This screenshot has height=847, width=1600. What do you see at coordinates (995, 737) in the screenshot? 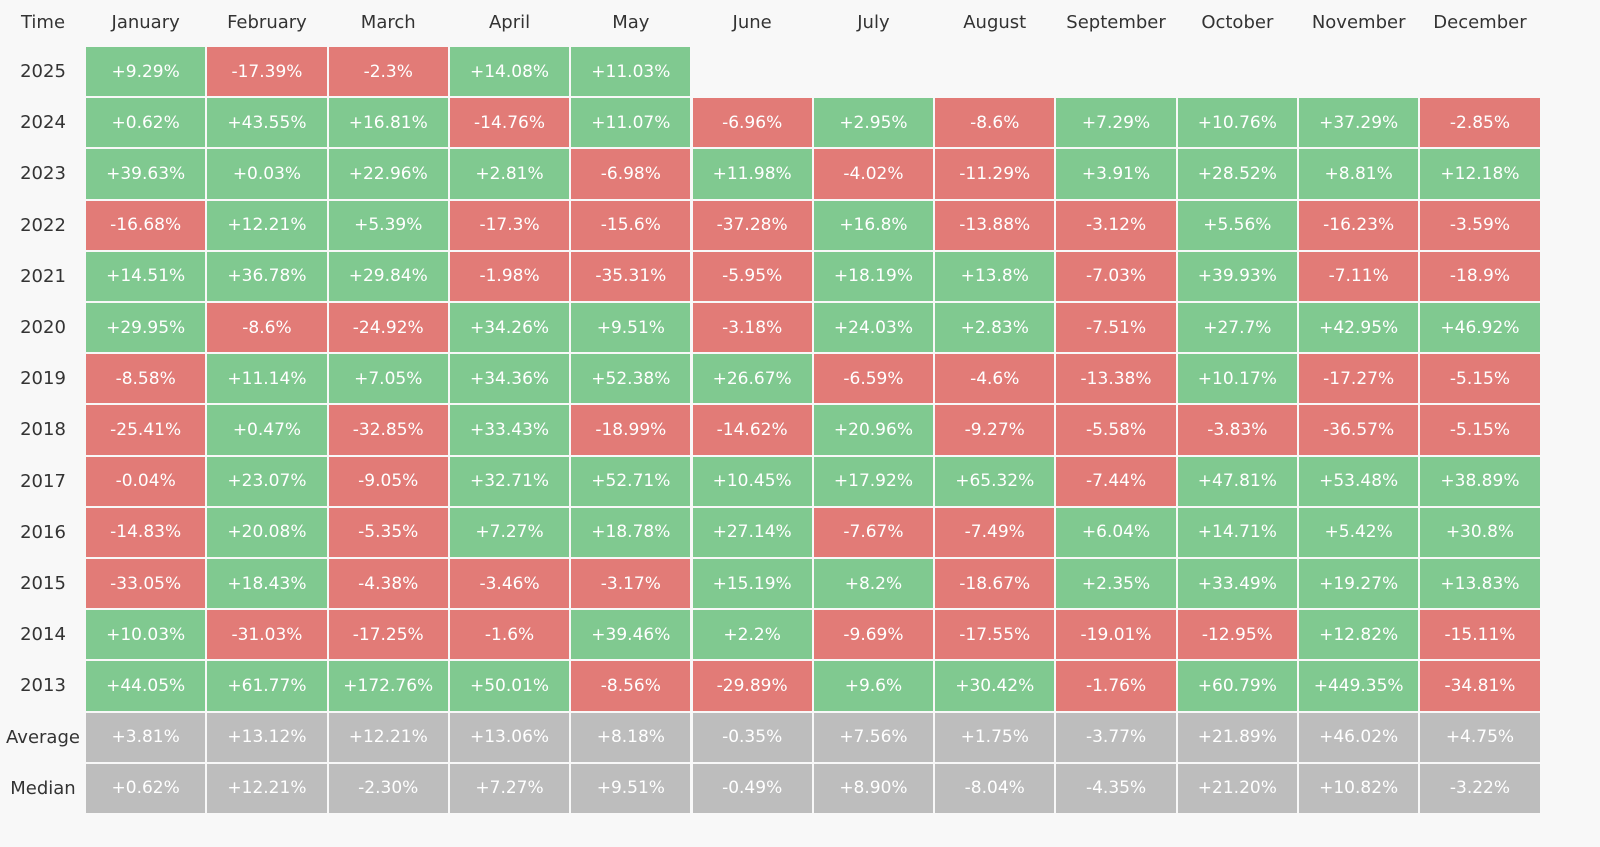
I see `return-cell: +1.75%` at bounding box center [995, 737].